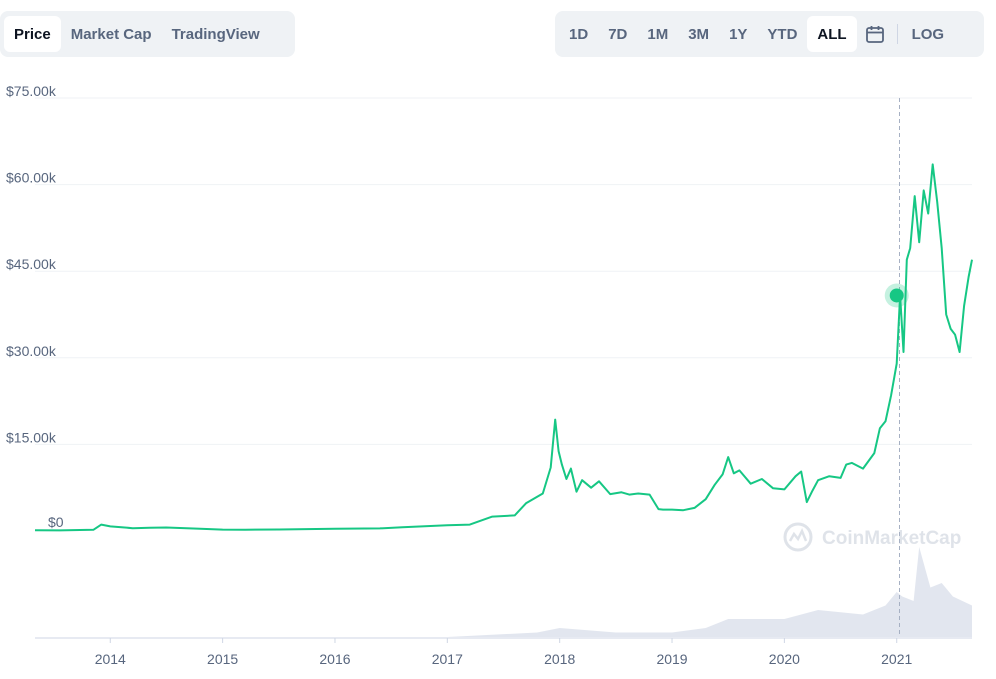 The image size is (996, 679). I want to click on volume-area-path, so click(503, 592).